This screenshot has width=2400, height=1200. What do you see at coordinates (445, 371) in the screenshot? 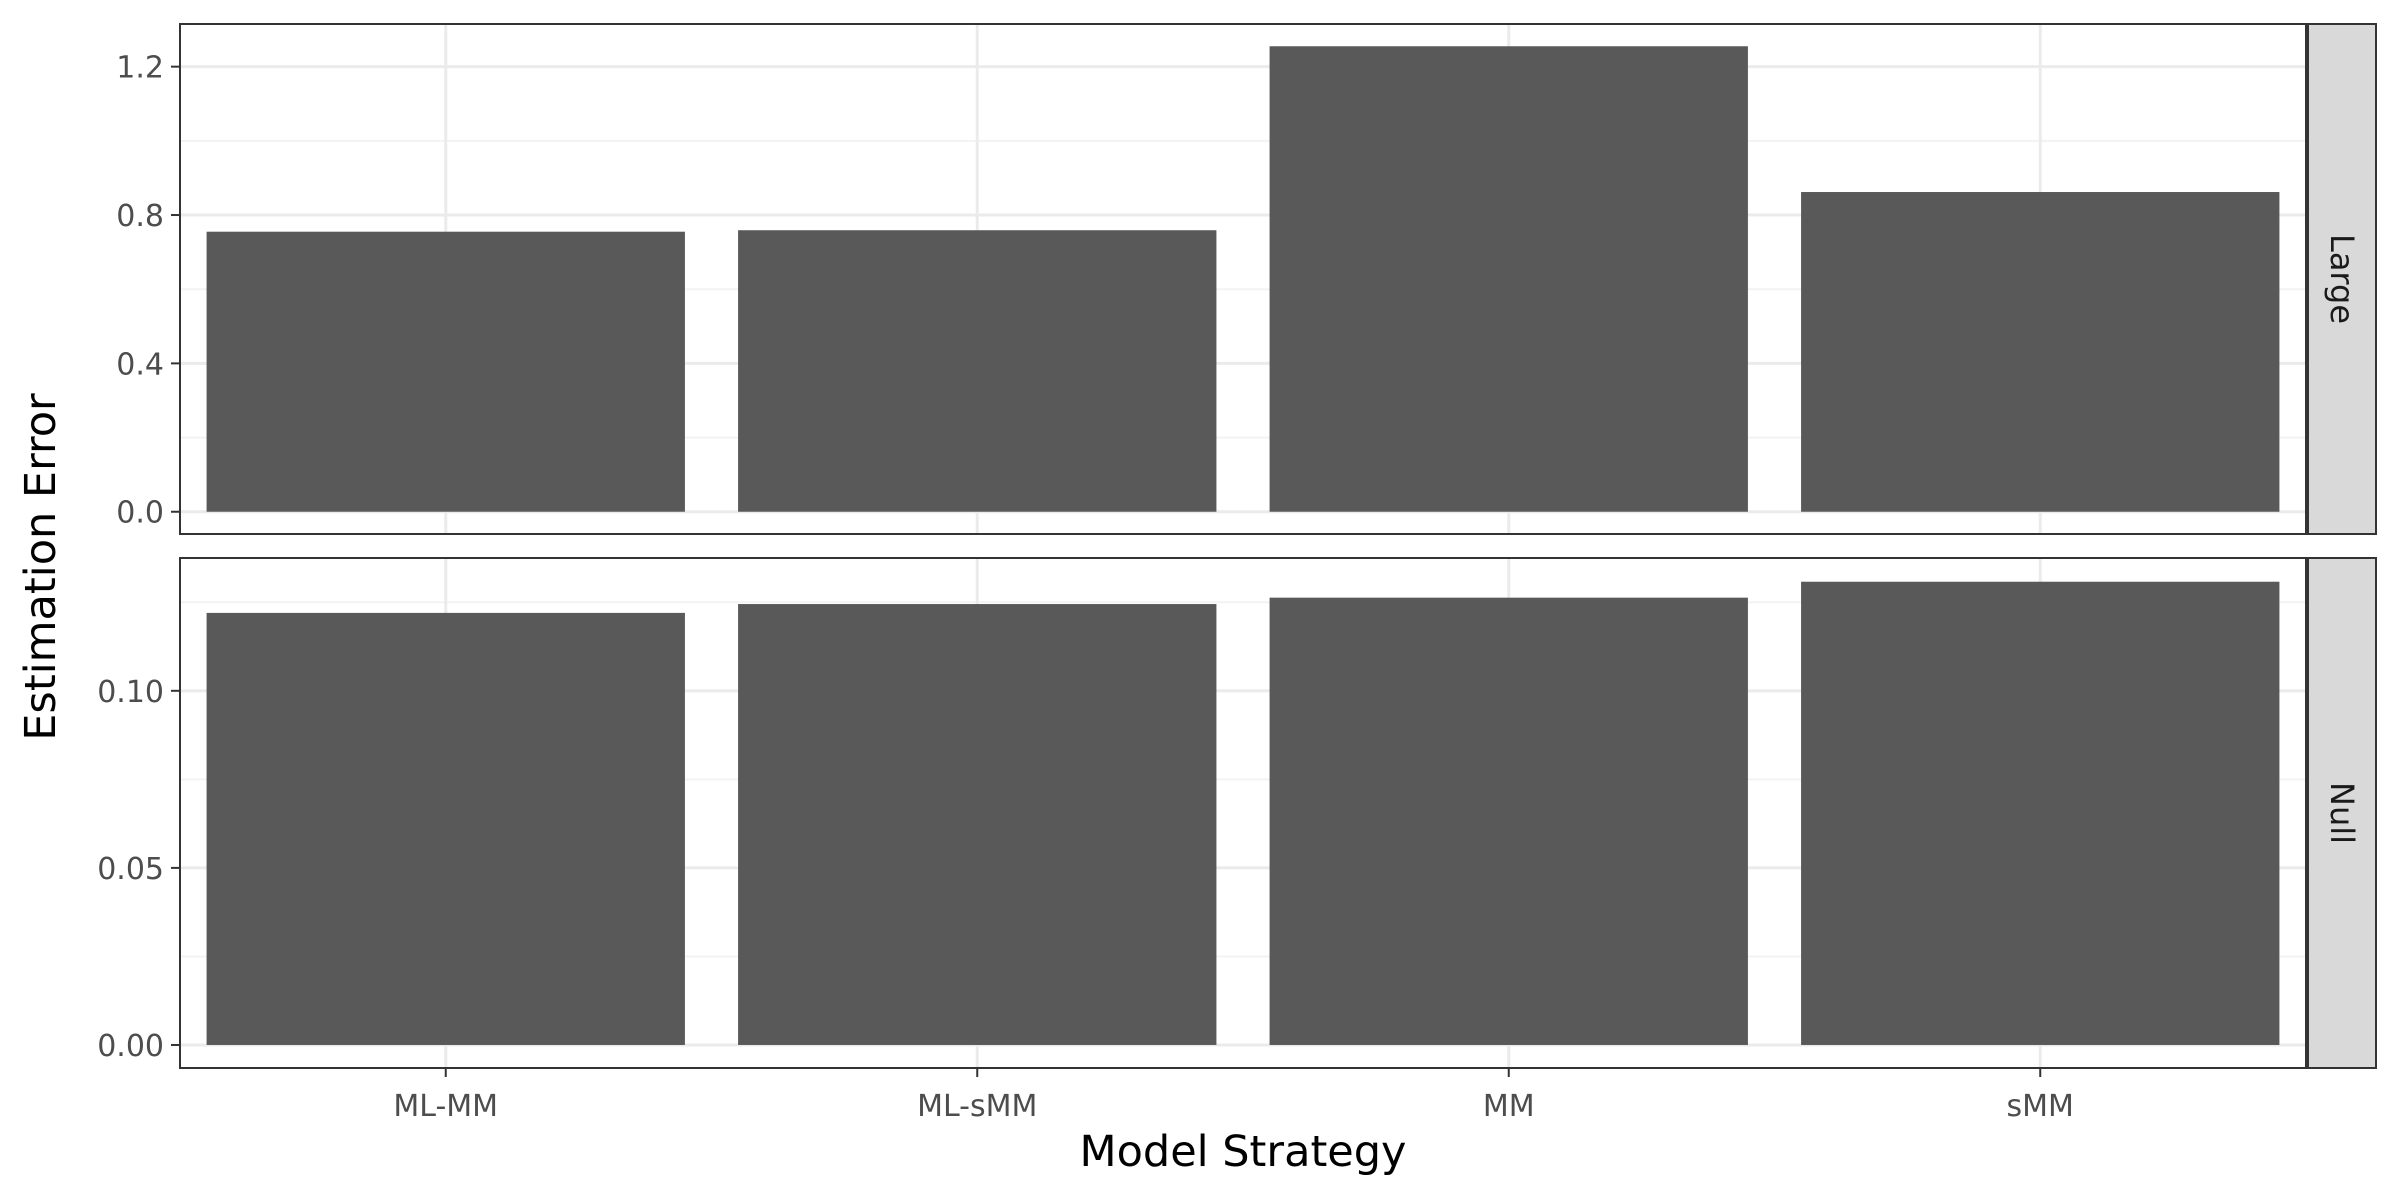
I see `bar-large-ml-mm` at bounding box center [445, 371].